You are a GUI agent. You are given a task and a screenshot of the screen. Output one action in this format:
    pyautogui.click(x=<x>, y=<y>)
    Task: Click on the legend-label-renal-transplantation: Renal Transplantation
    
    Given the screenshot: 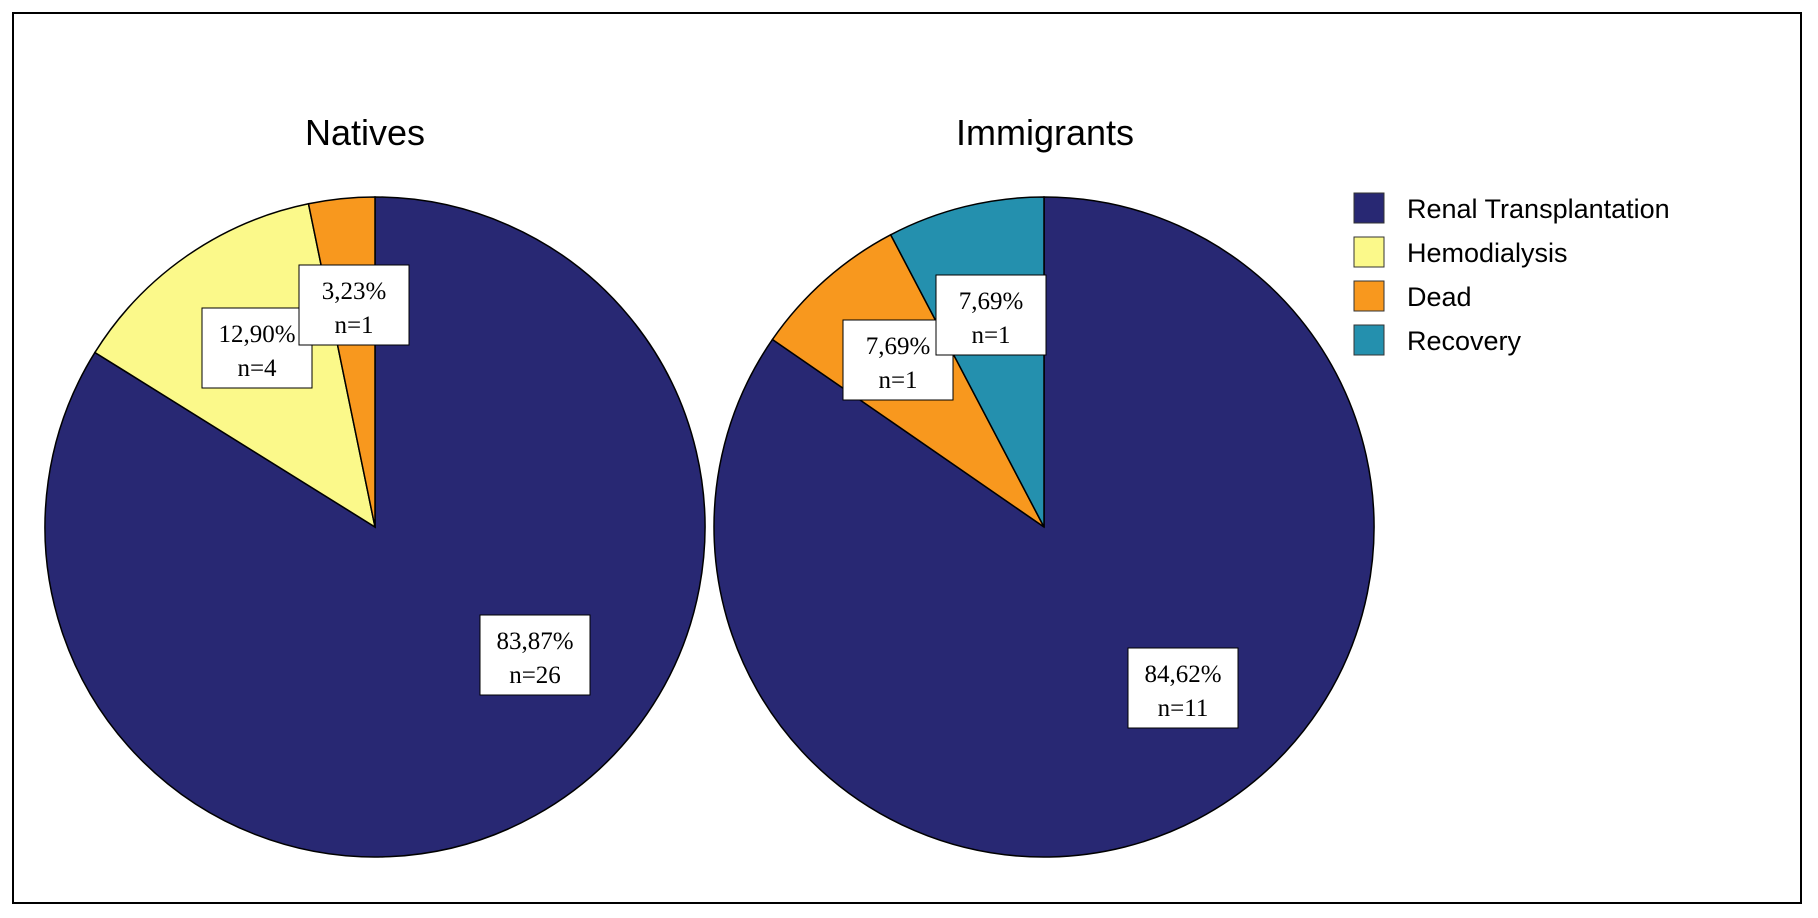 What is the action you would take?
    pyautogui.click(x=1538, y=209)
    